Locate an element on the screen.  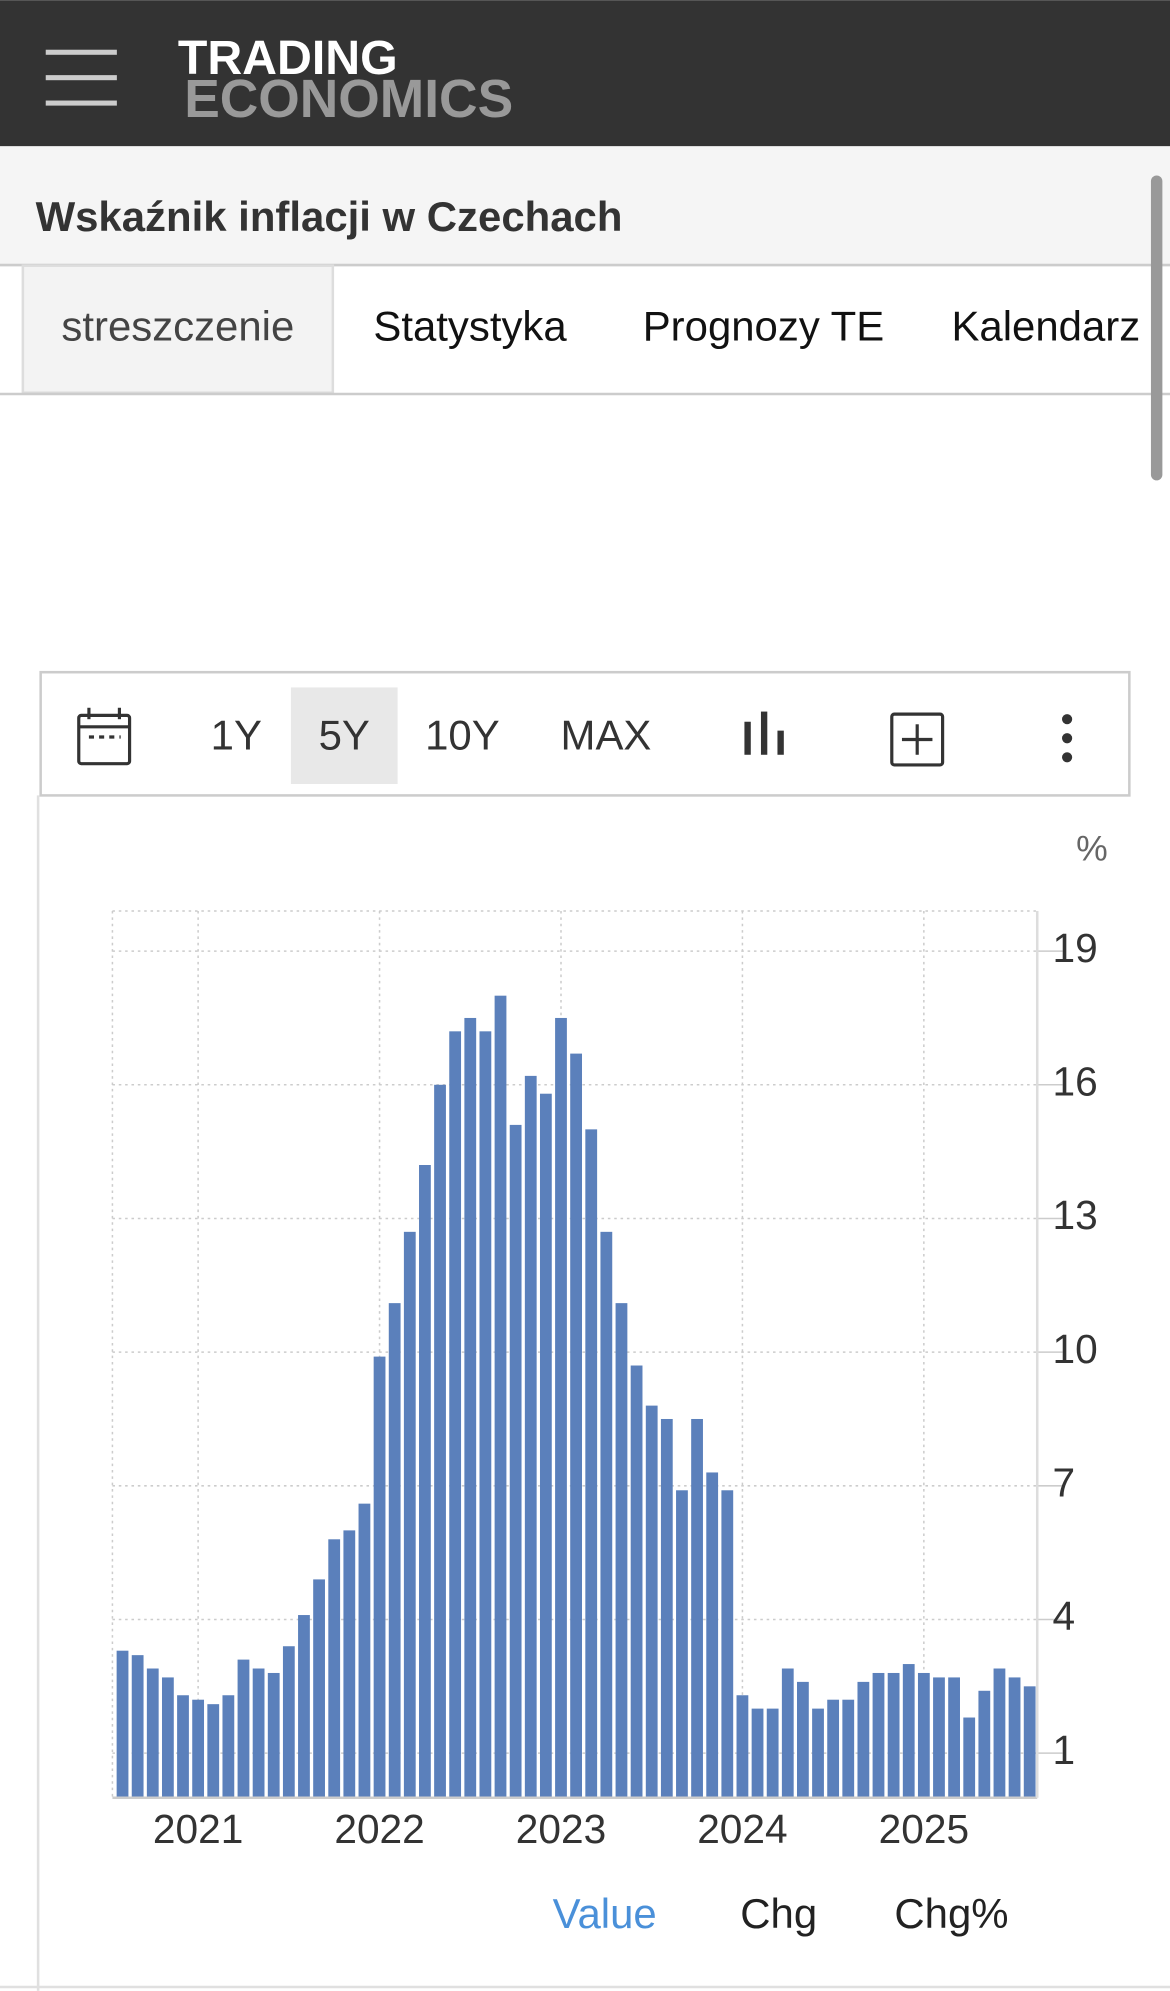
add-frame is located at coordinates (917, 739).